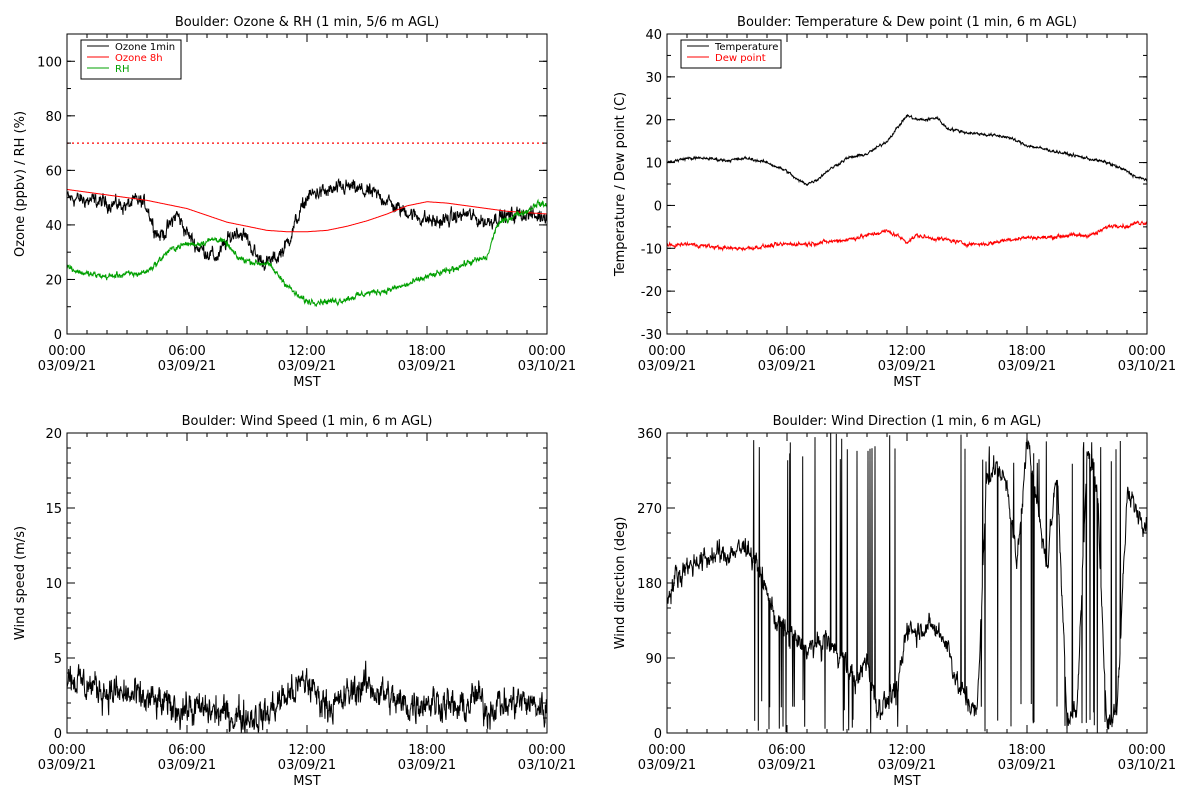  Describe the element at coordinates (53, 509) in the screenshot. I see `y-tick-label: 15` at that location.